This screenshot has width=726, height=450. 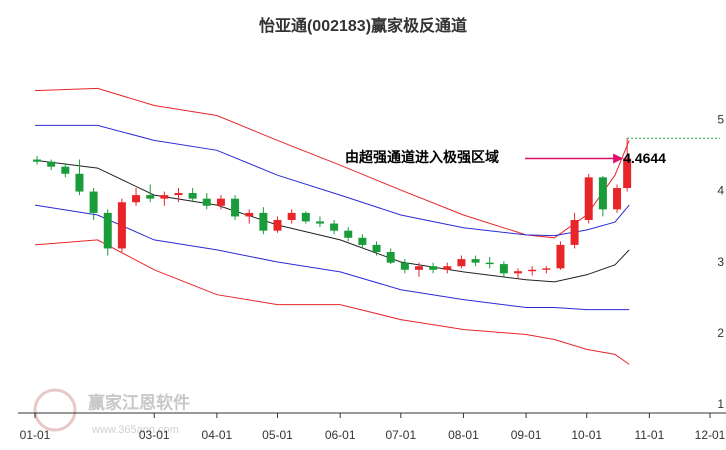 I want to click on watermark: 赢家江恩软件, so click(x=139, y=402).